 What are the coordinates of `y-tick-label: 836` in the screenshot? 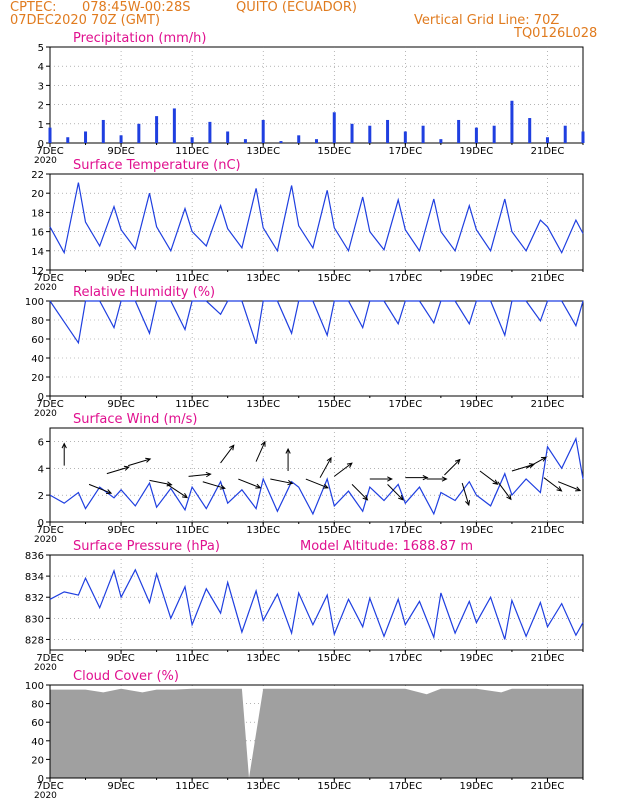 It's located at (34, 556).